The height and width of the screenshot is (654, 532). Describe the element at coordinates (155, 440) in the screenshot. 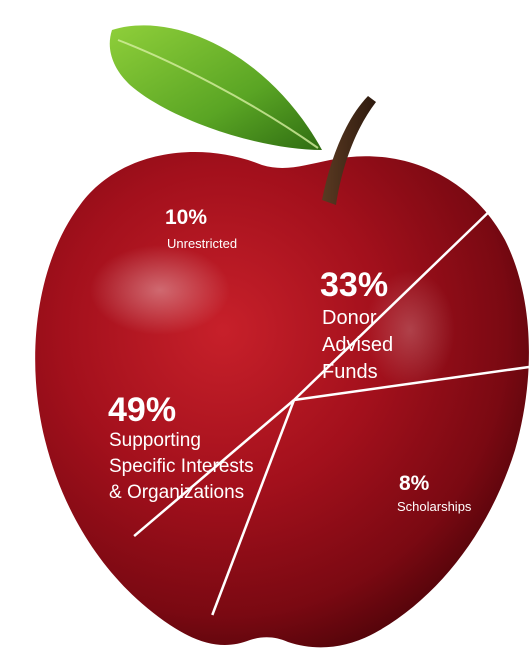

I see `category-label-supporting-line1: Supporting` at that location.